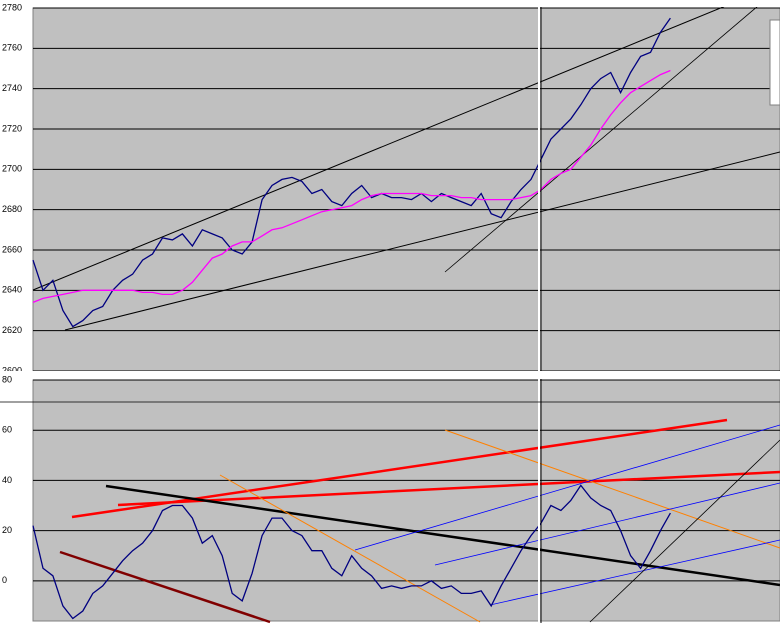 The width and height of the screenshot is (780, 631). Describe the element at coordinates (12, 249) in the screenshot. I see `y-tick-label: 2660` at that location.